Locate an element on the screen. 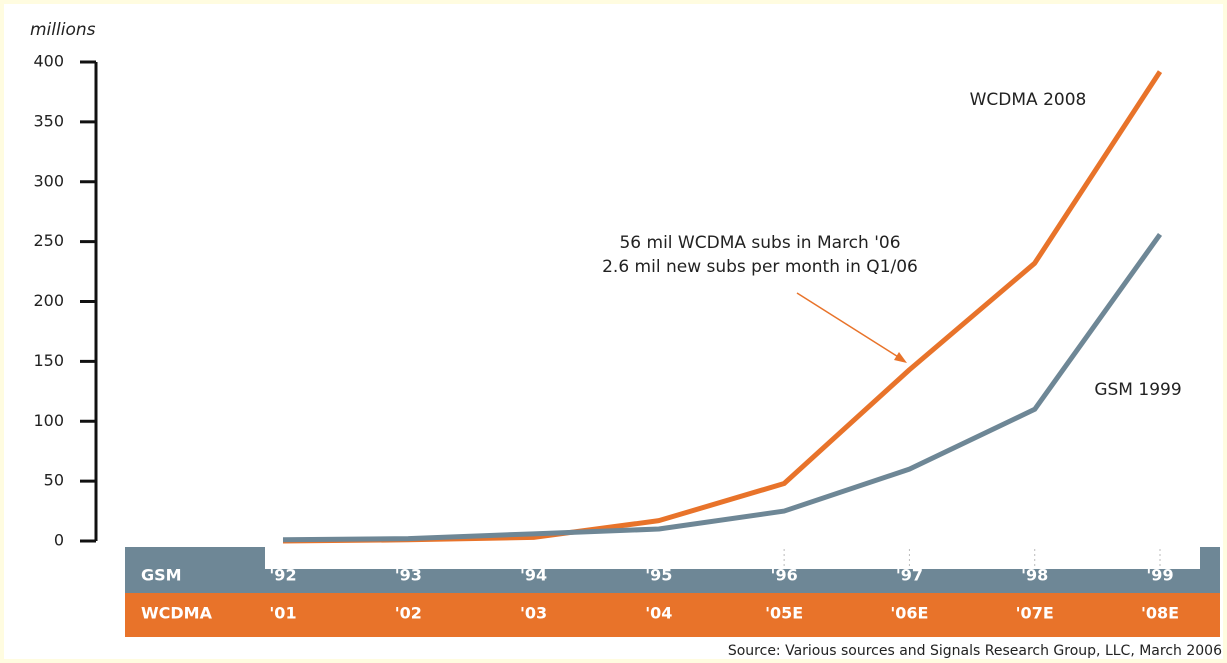 The height and width of the screenshot is (663, 1227). y-tick-label: 100 is located at coordinates (48, 420).